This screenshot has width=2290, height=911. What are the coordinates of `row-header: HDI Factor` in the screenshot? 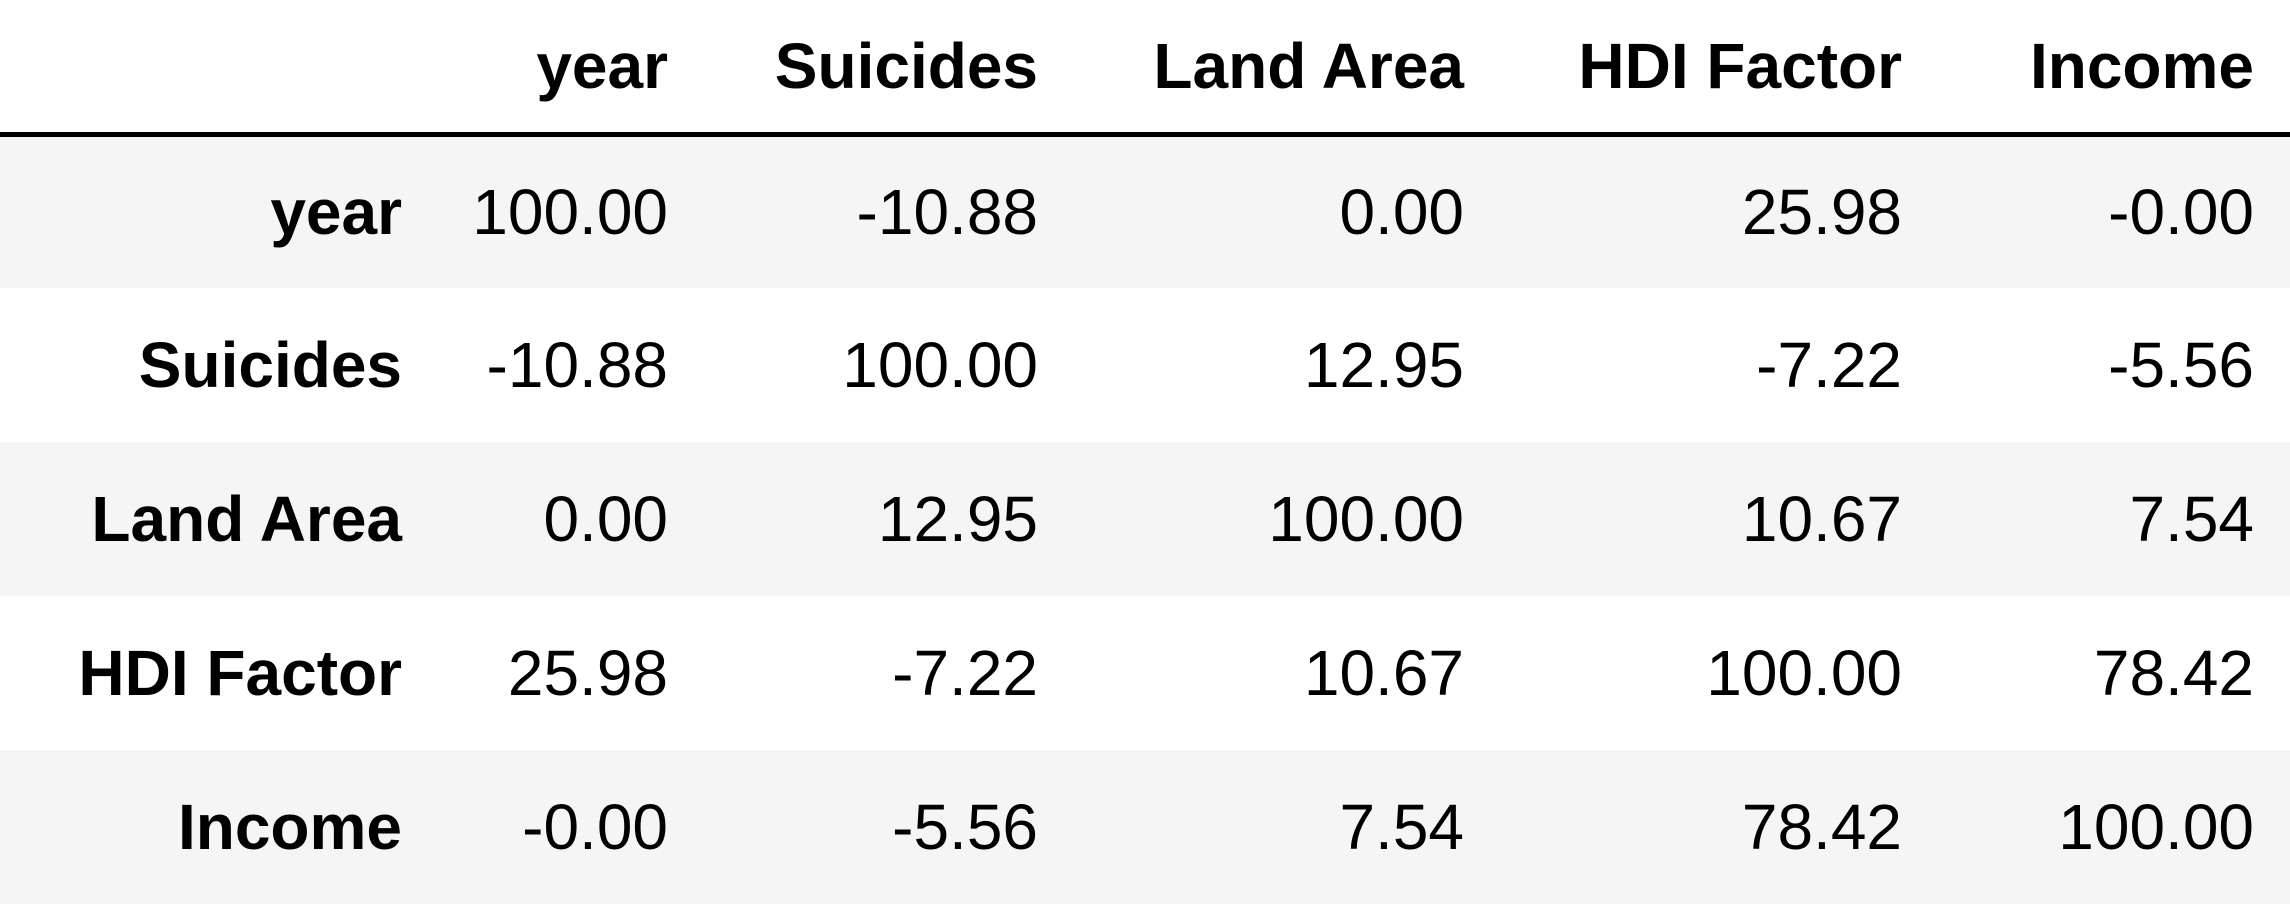 It's located at (240, 673).